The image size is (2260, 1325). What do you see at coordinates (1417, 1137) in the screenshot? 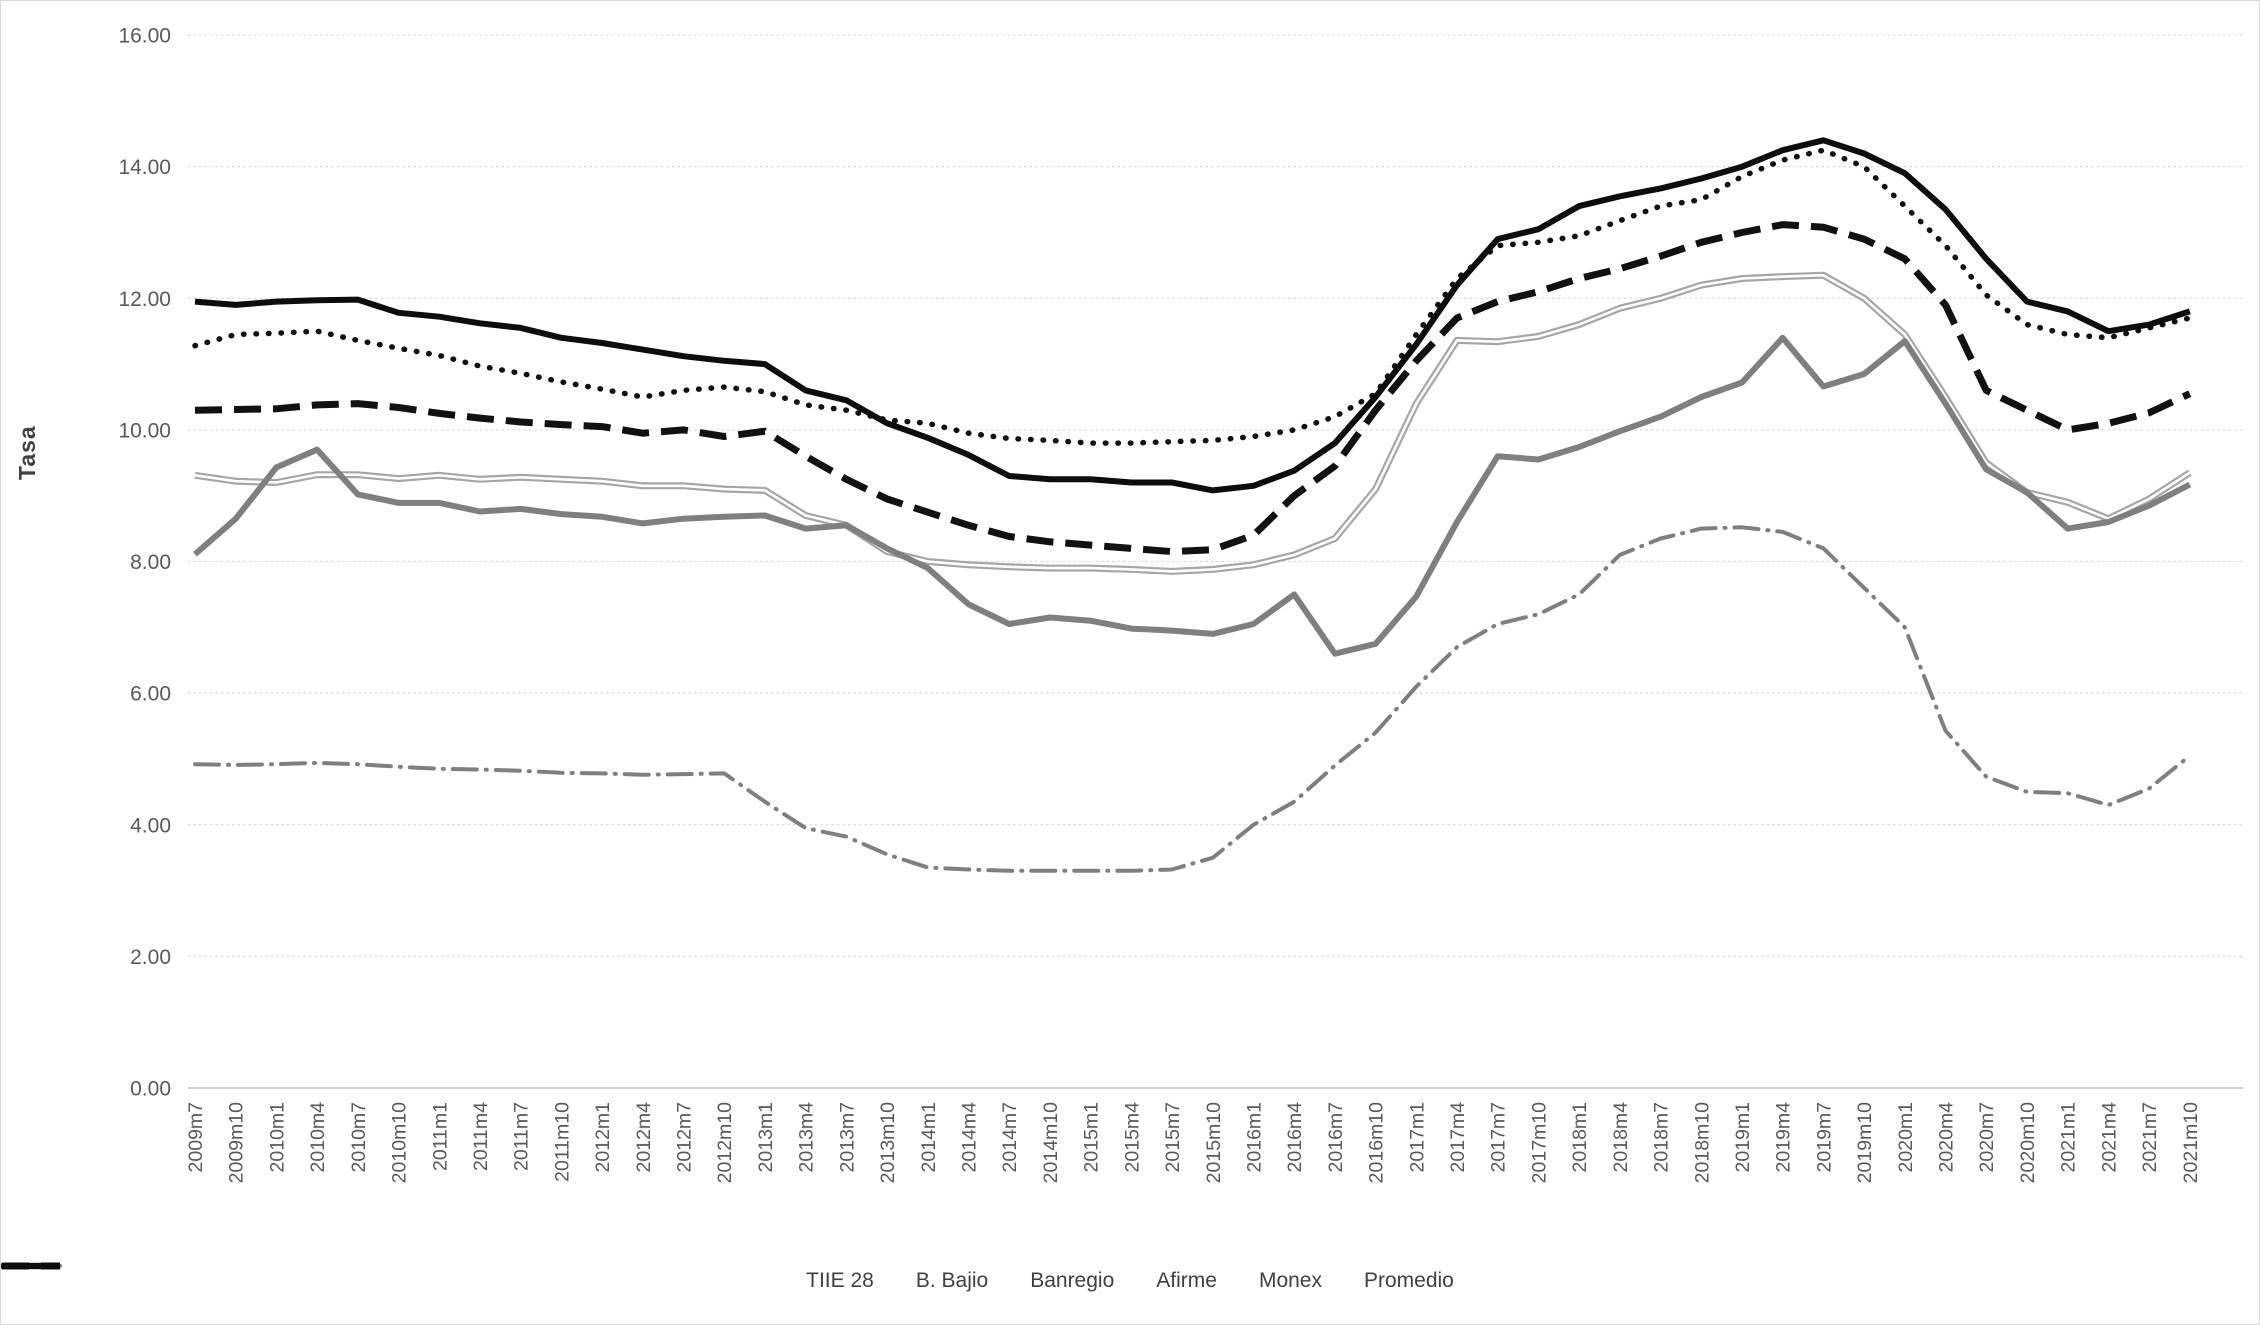
I see `x-tick-label-2017m1: 2017m1` at bounding box center [1417, 1137].